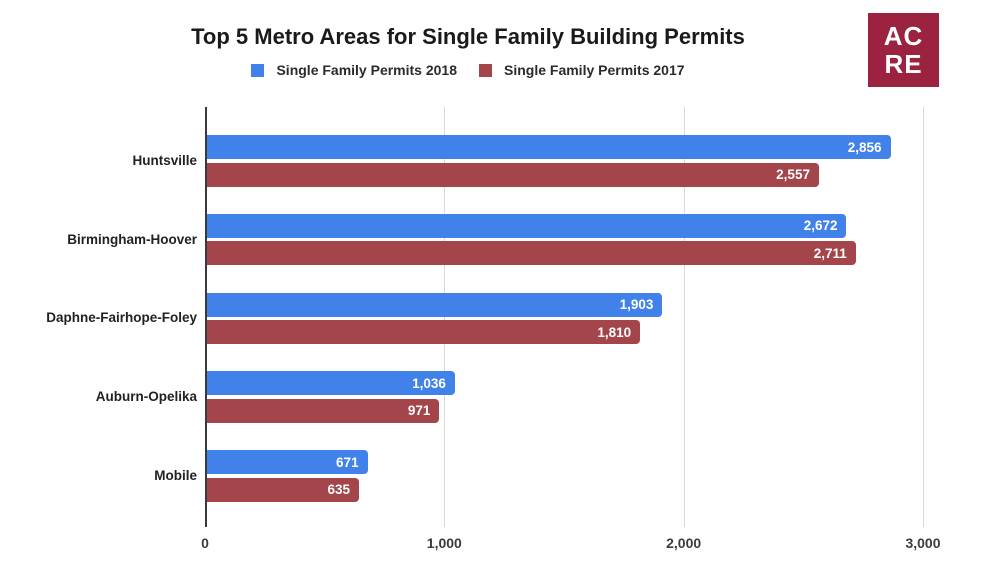 This screenshot has width=1000, height=569. What do you see at coordinates (338, 490) in the screenshot?
I see `bar-value-label: 635` at bounding box center [338, 490].